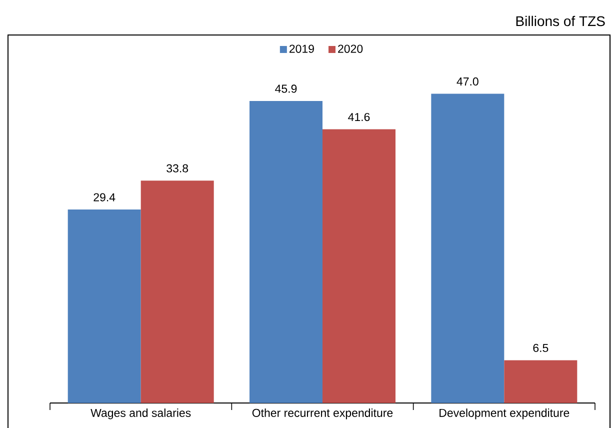  I want to click on chart-subtitle: Billions of TZS, so click(560, 21).